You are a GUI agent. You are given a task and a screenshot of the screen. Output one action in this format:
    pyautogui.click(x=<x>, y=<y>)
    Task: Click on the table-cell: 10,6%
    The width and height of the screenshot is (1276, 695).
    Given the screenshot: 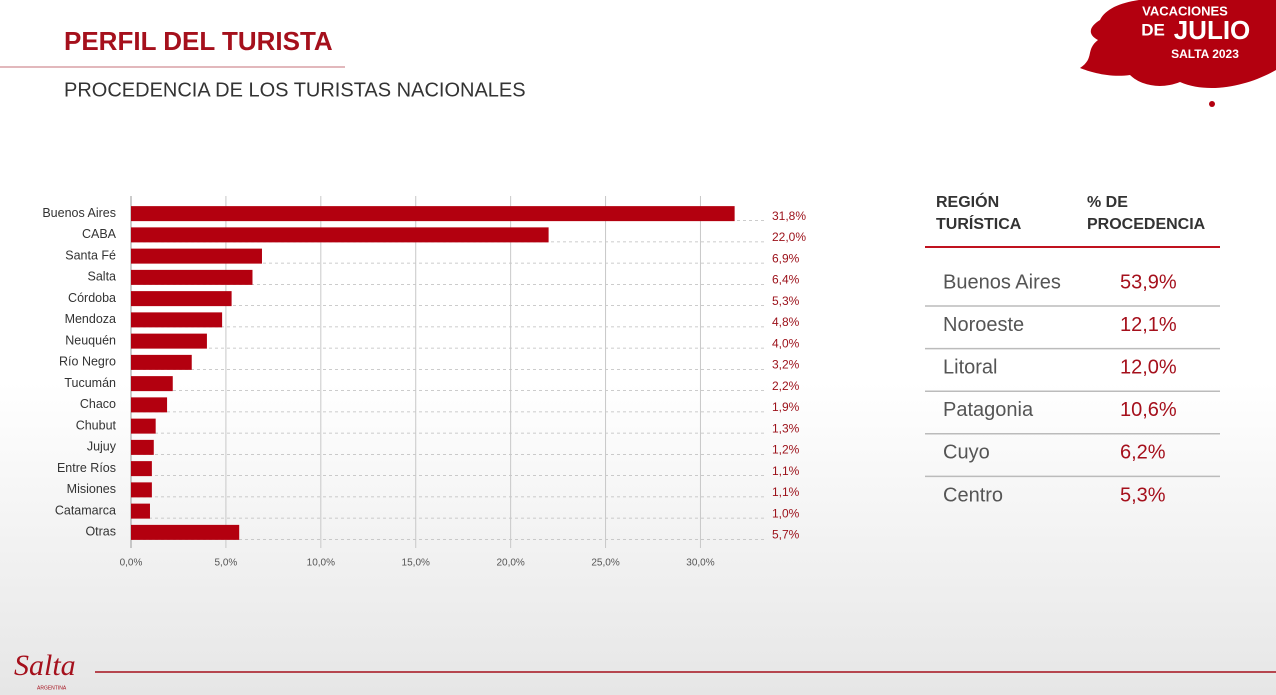 What is the action you would take?
    pyautogui.click(x=1148, y=410)
    